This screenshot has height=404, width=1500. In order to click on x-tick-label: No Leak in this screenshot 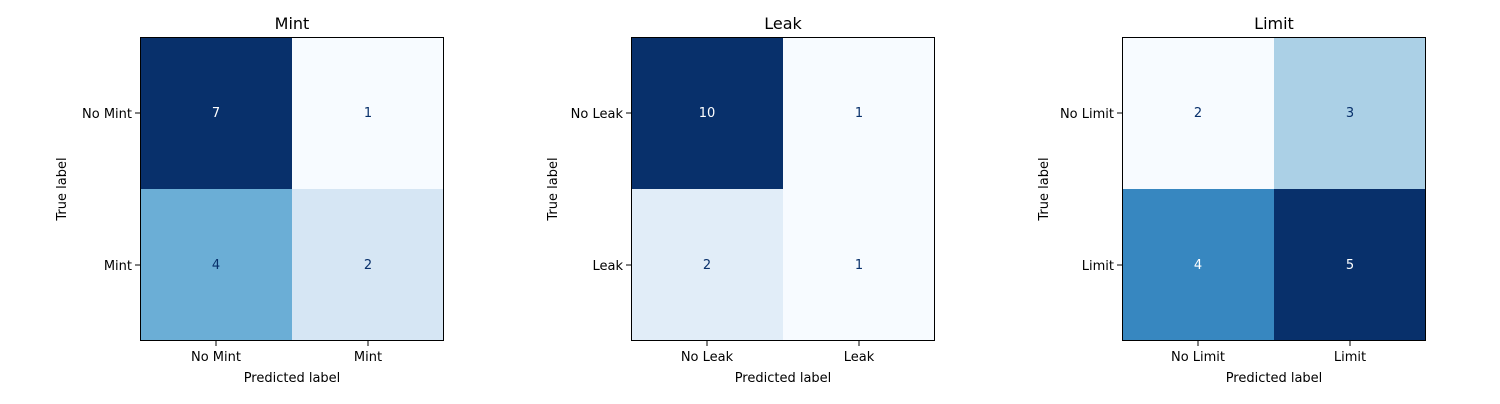, I will do `click(707, 357)`.